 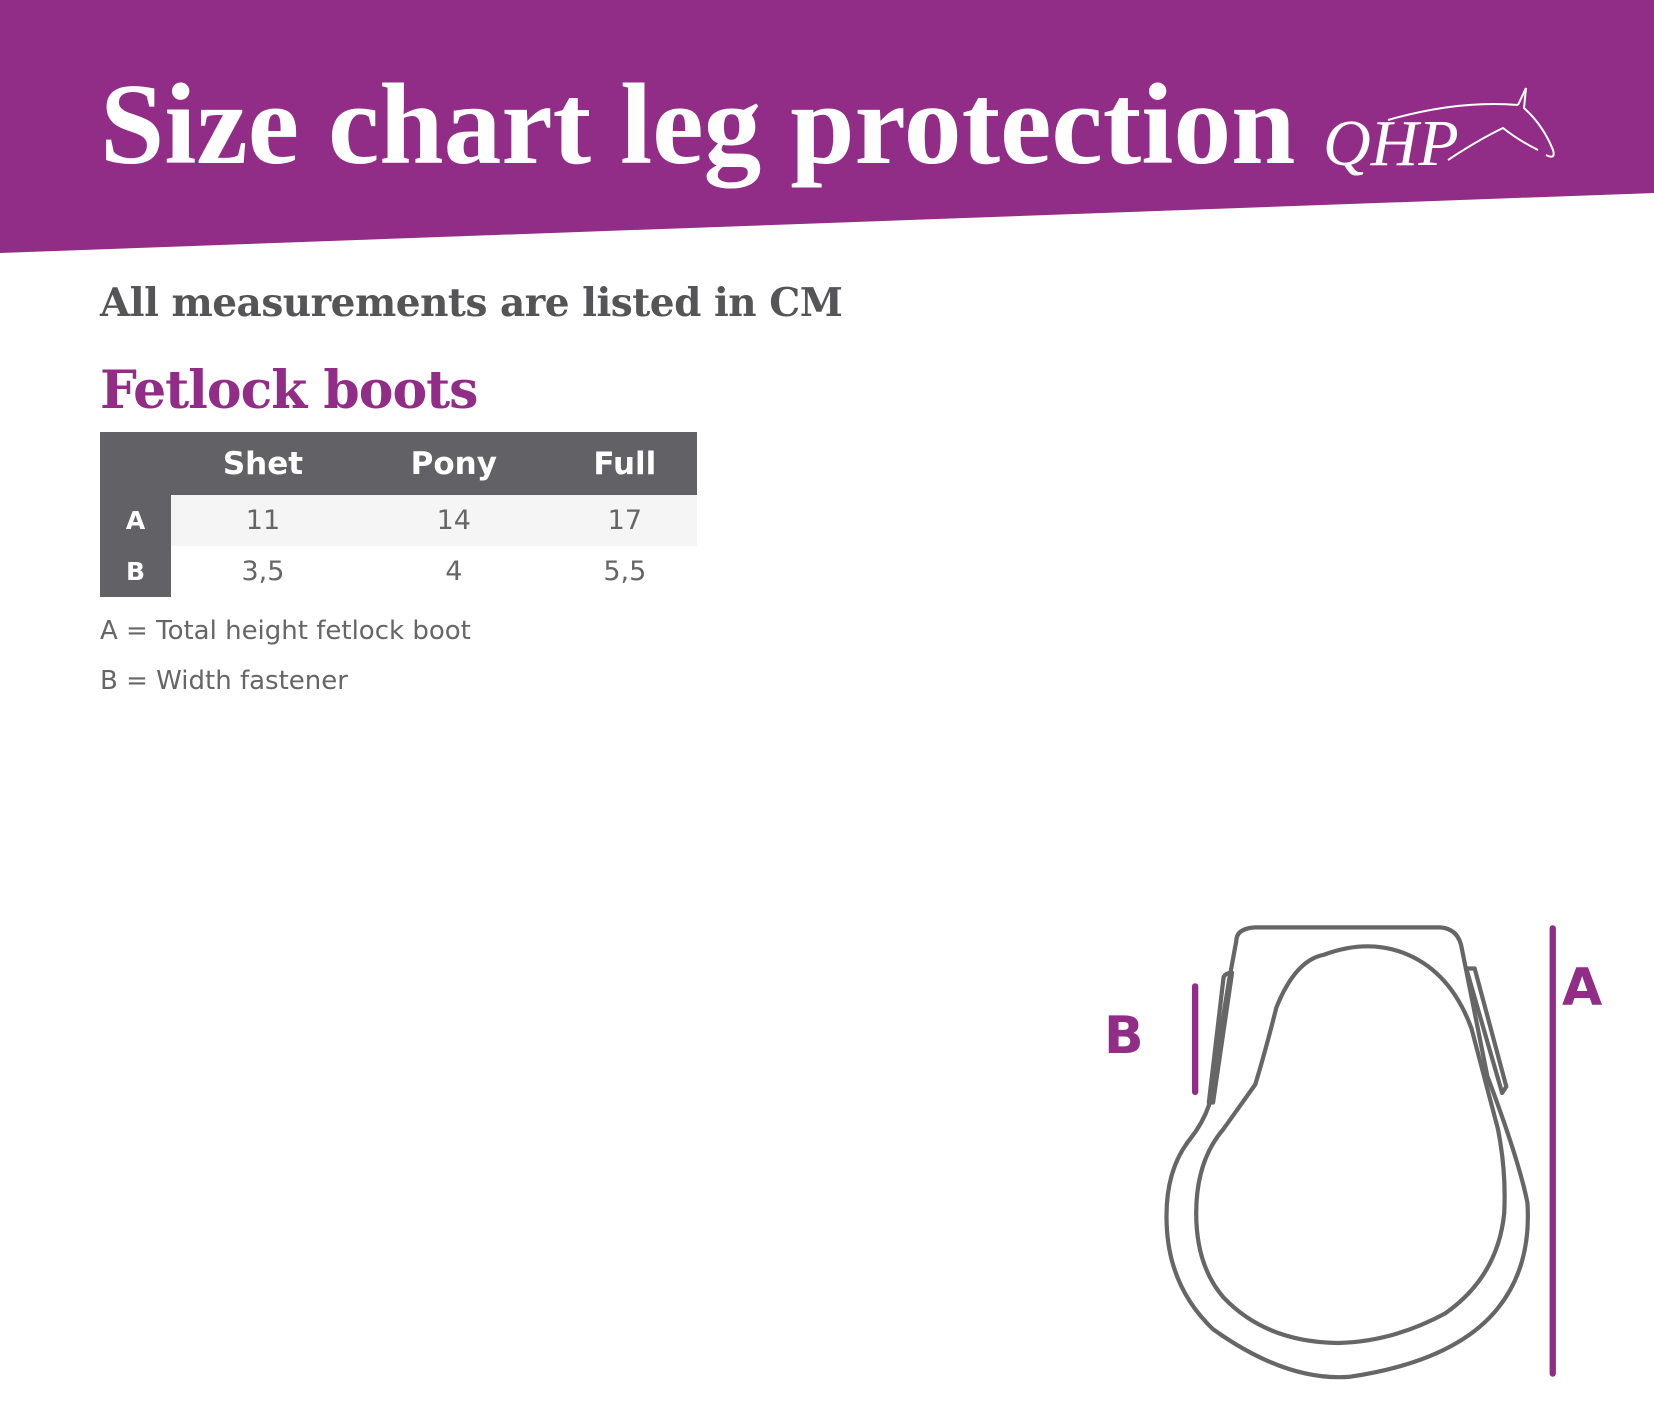 I want to click on cell: 4, so click(x=454, y=571).